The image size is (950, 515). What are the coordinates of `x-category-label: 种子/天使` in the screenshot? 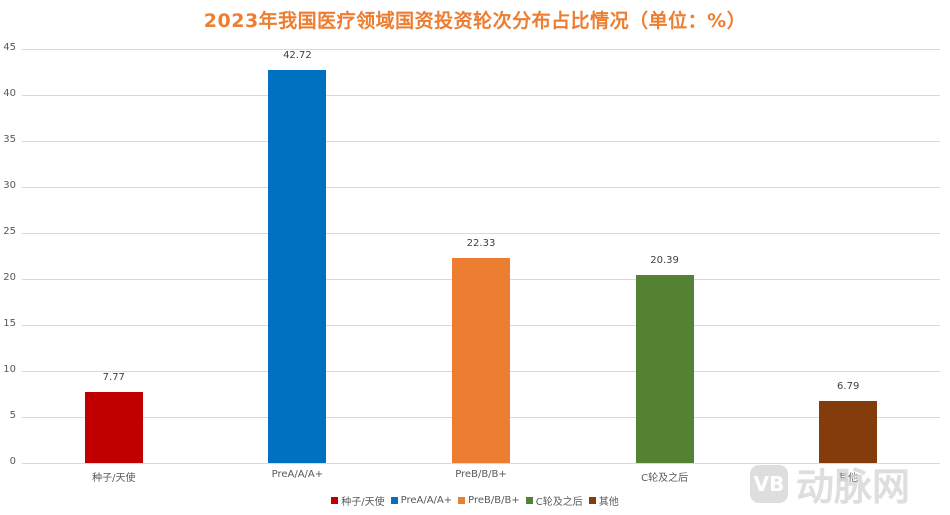 It's located at (114, 478).